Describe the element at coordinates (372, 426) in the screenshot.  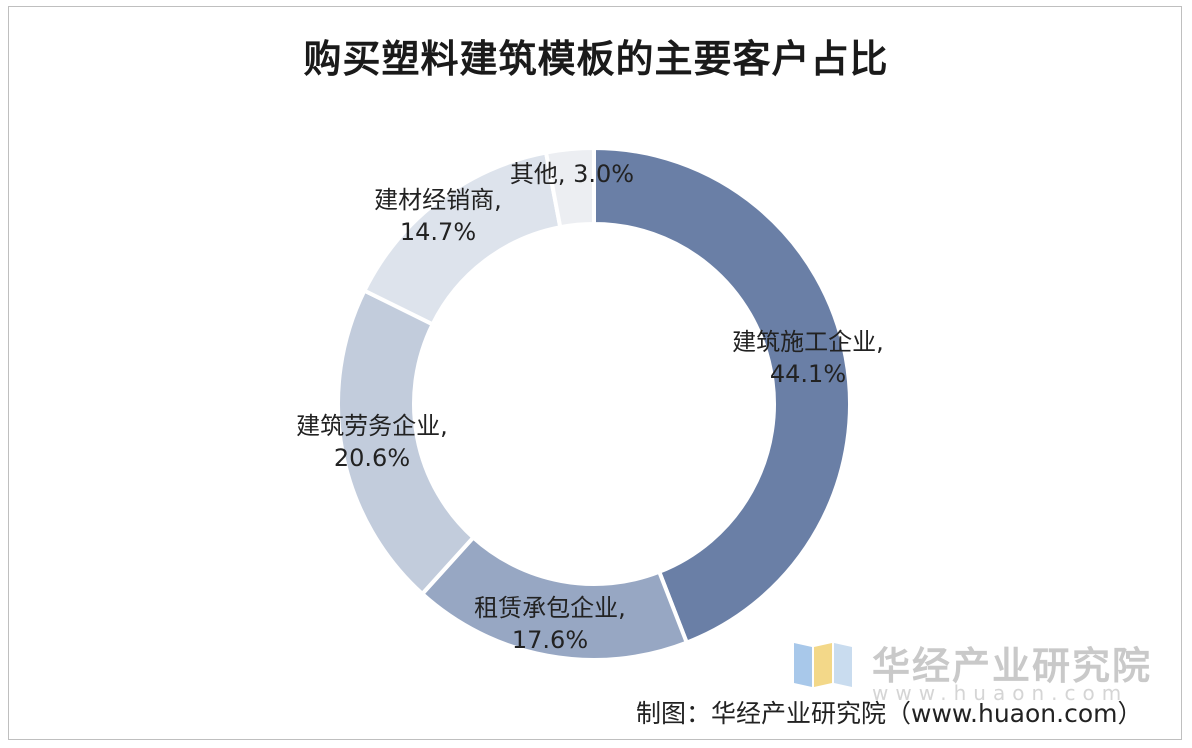
I see `slice-label-name: 建筑劳务企业,` at that location.